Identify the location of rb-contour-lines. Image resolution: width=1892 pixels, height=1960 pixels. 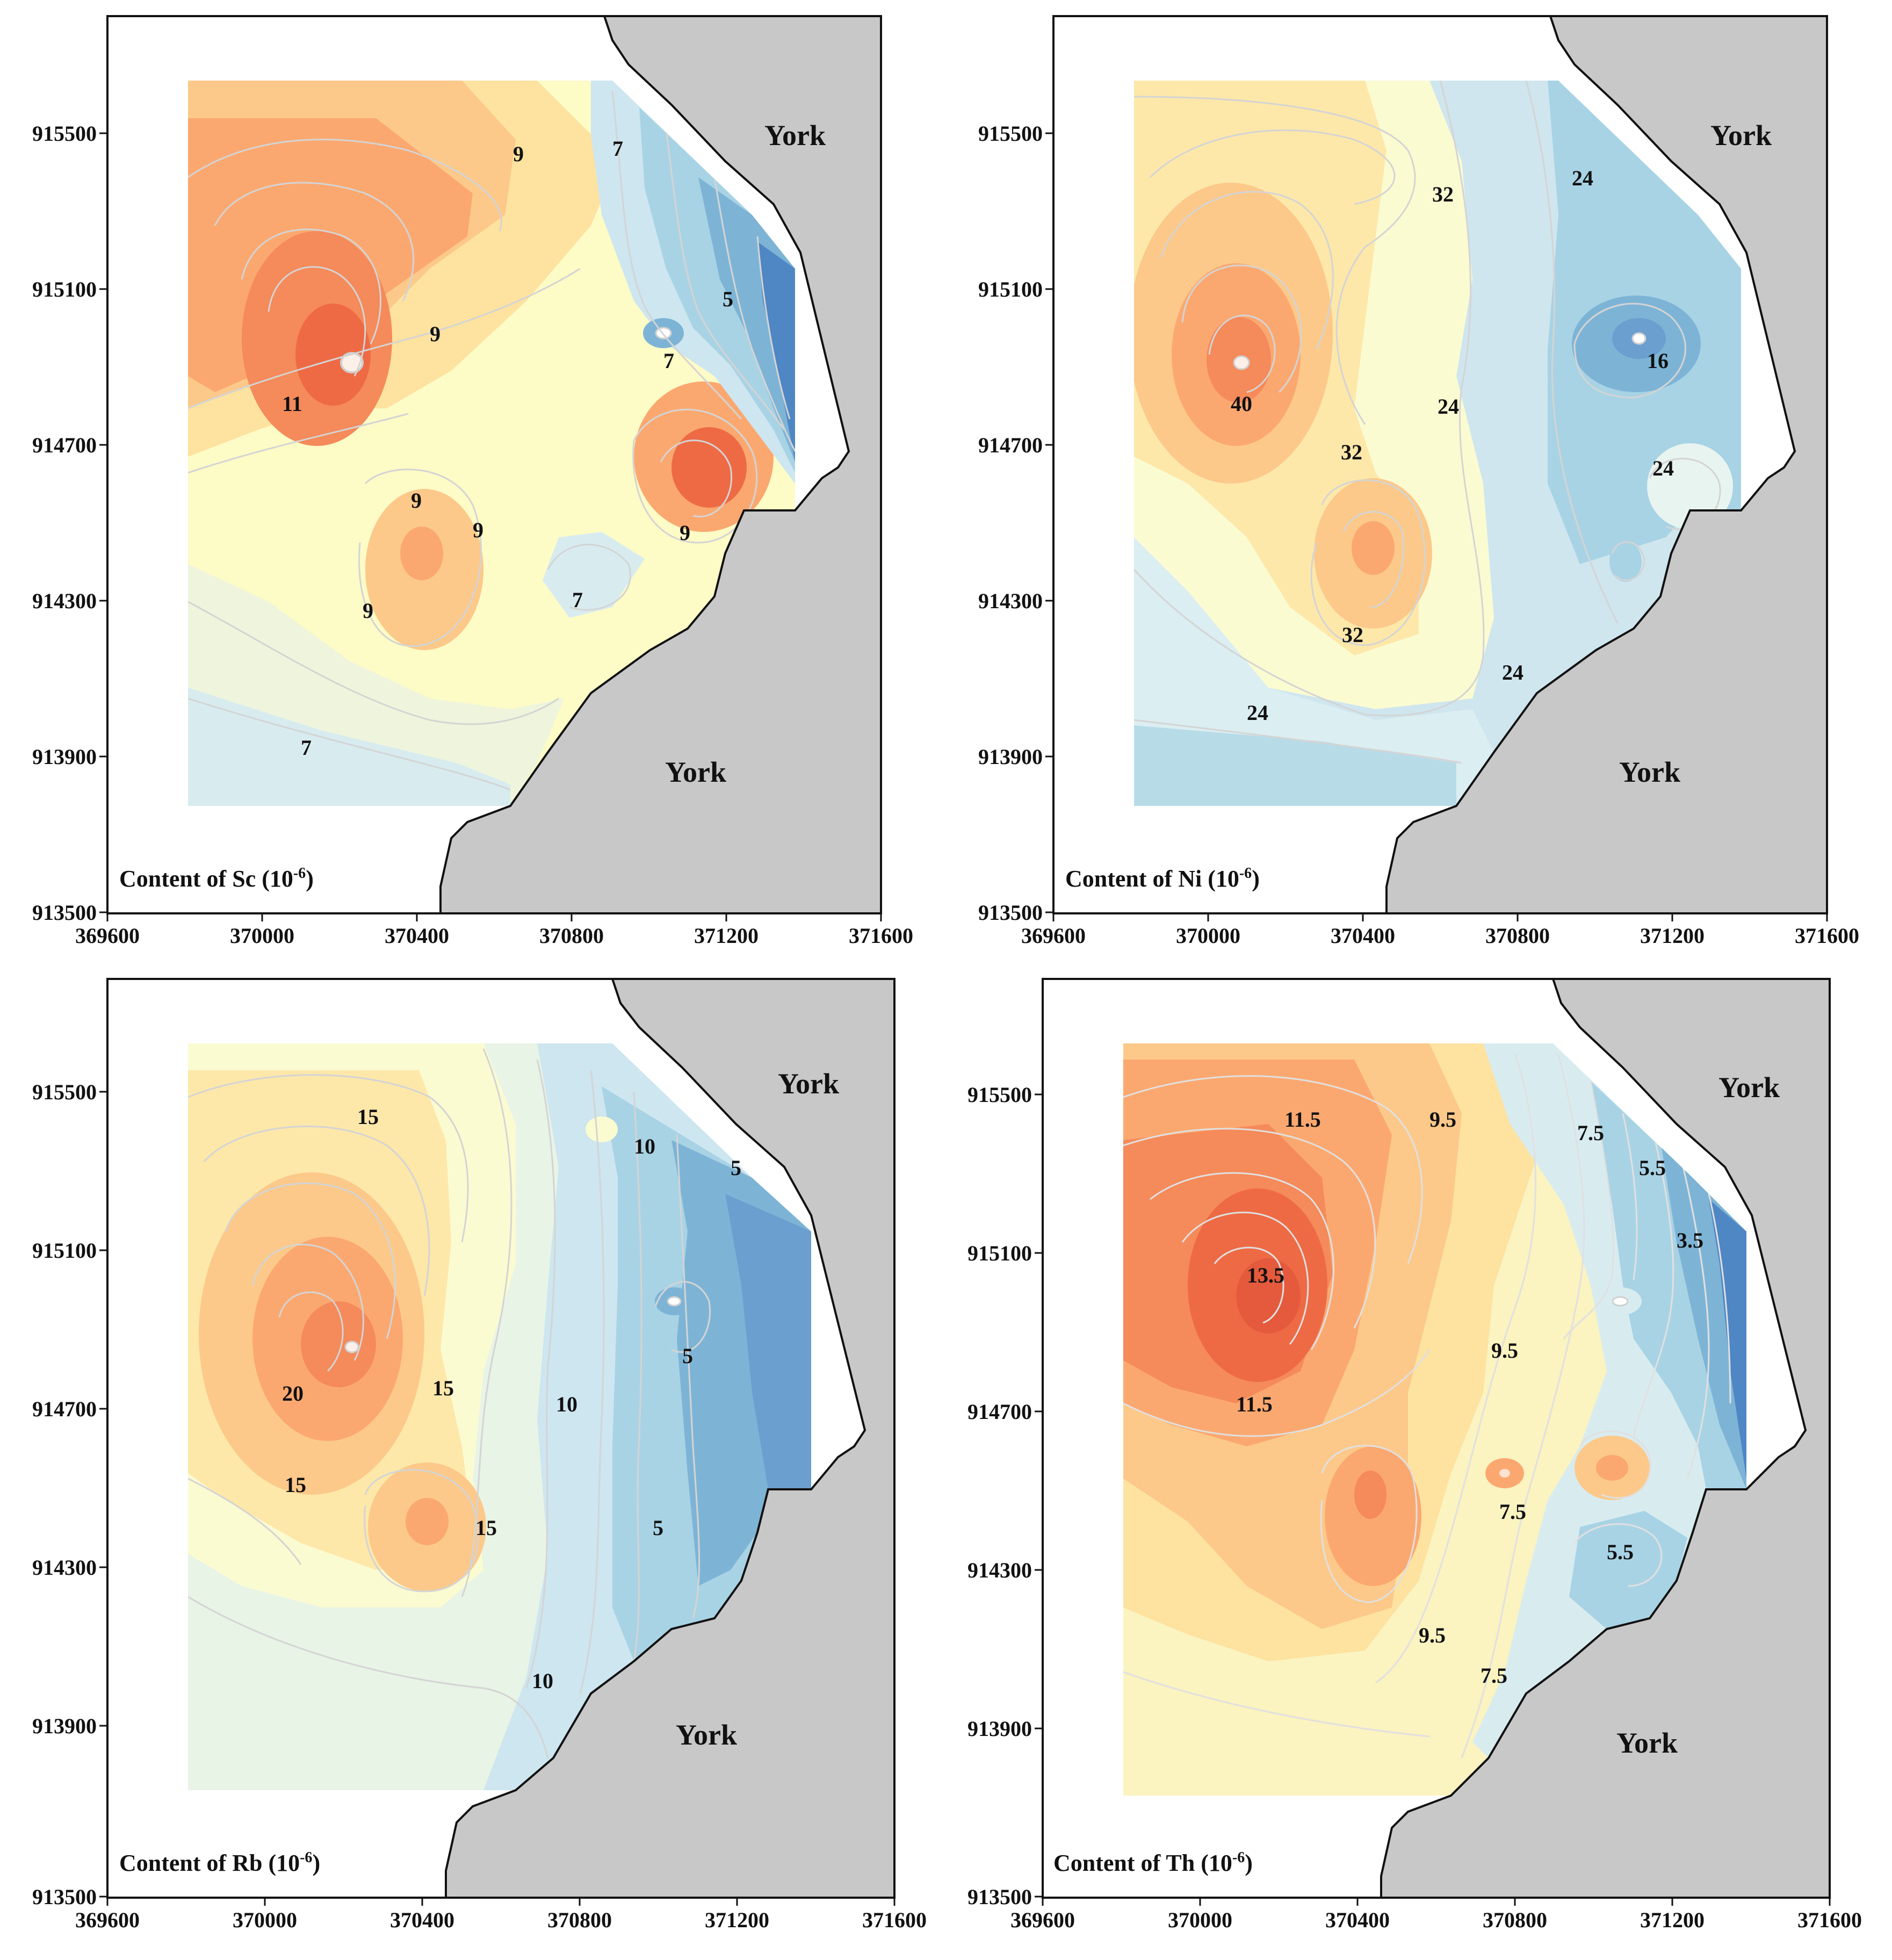
(449, 1403).